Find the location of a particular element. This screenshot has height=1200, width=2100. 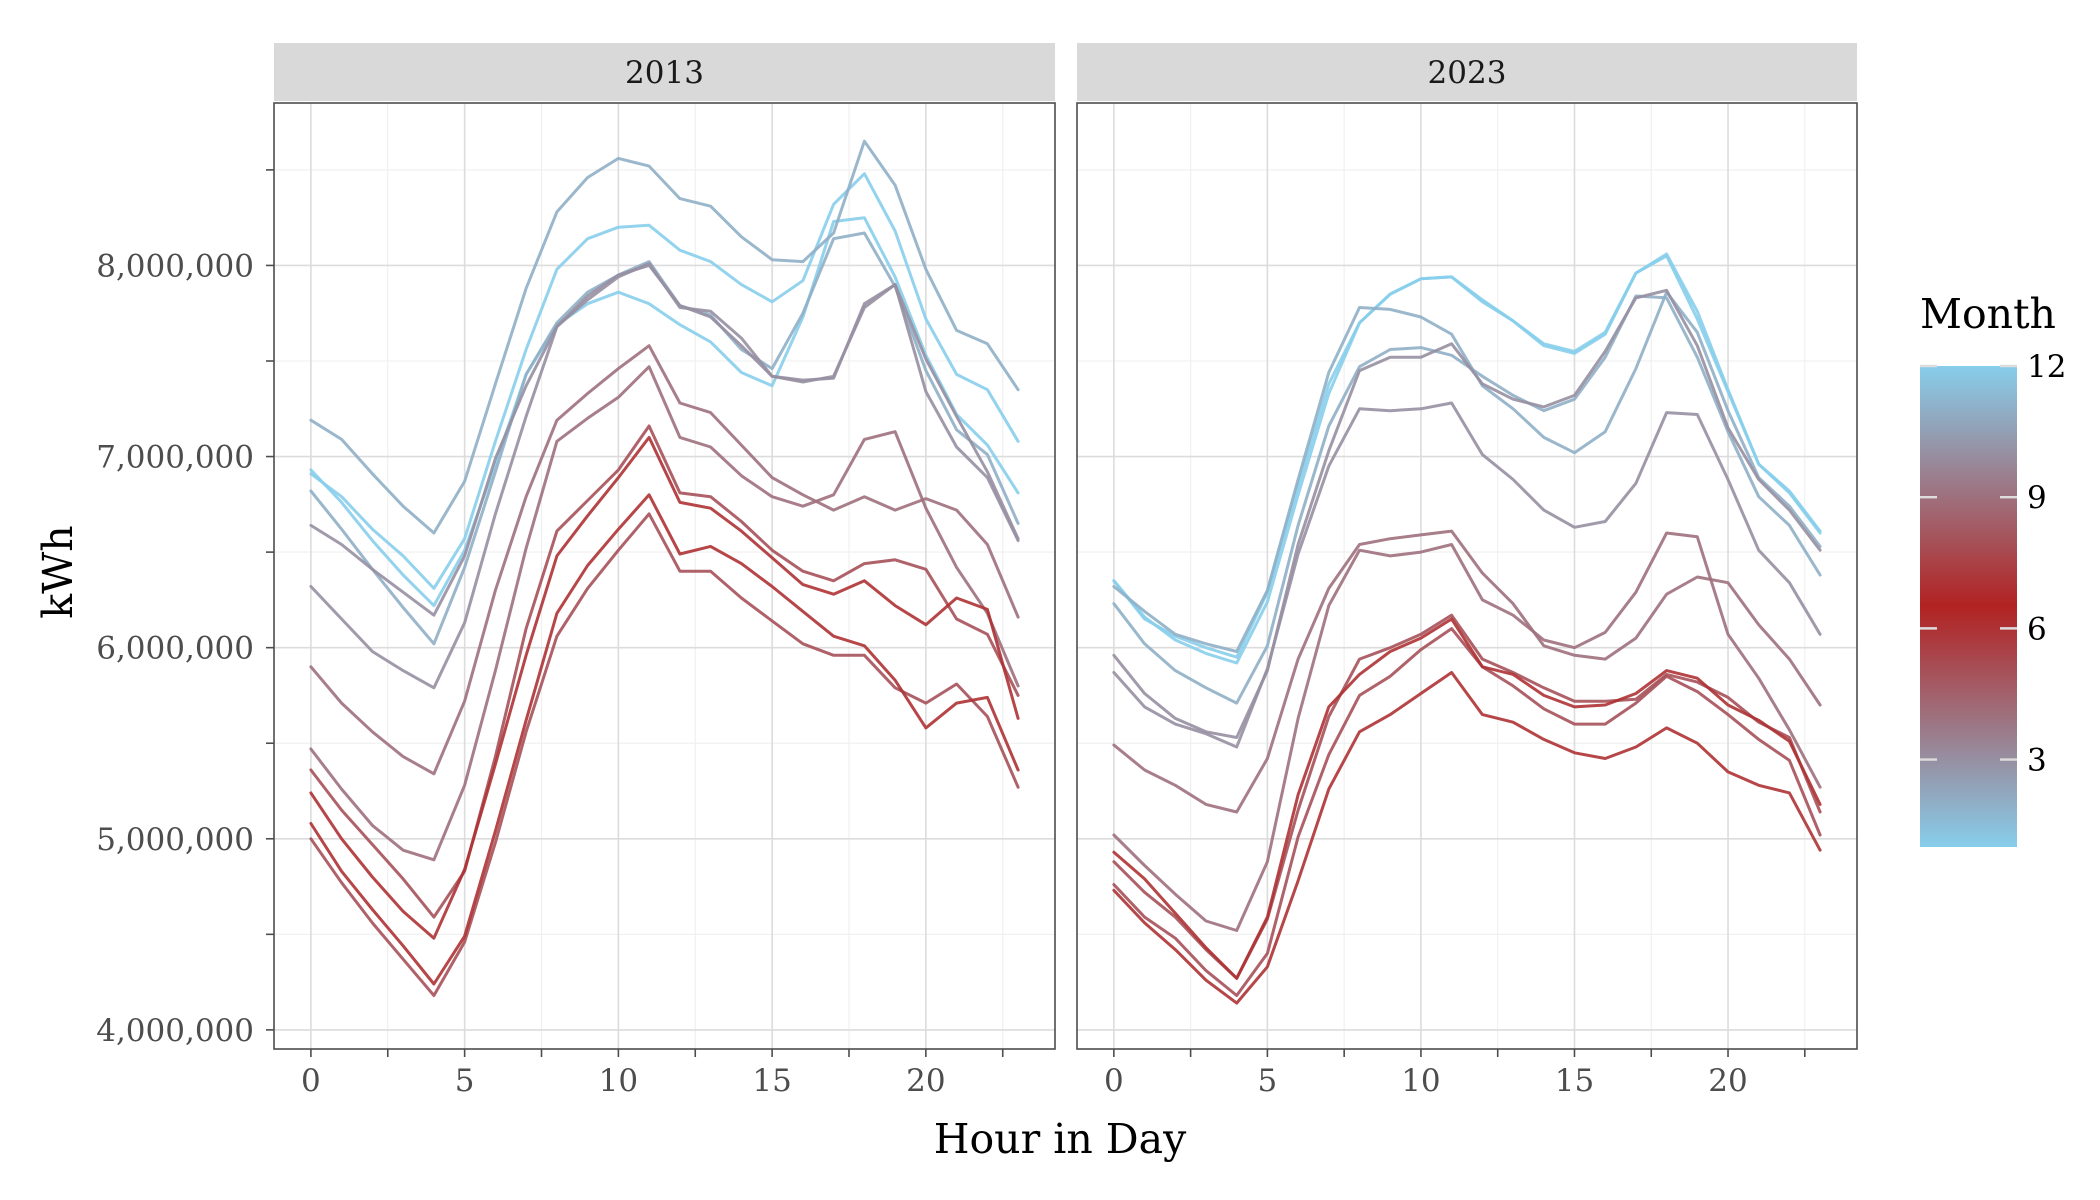

legend-label: 9 is located at coordinates (2037, 498).